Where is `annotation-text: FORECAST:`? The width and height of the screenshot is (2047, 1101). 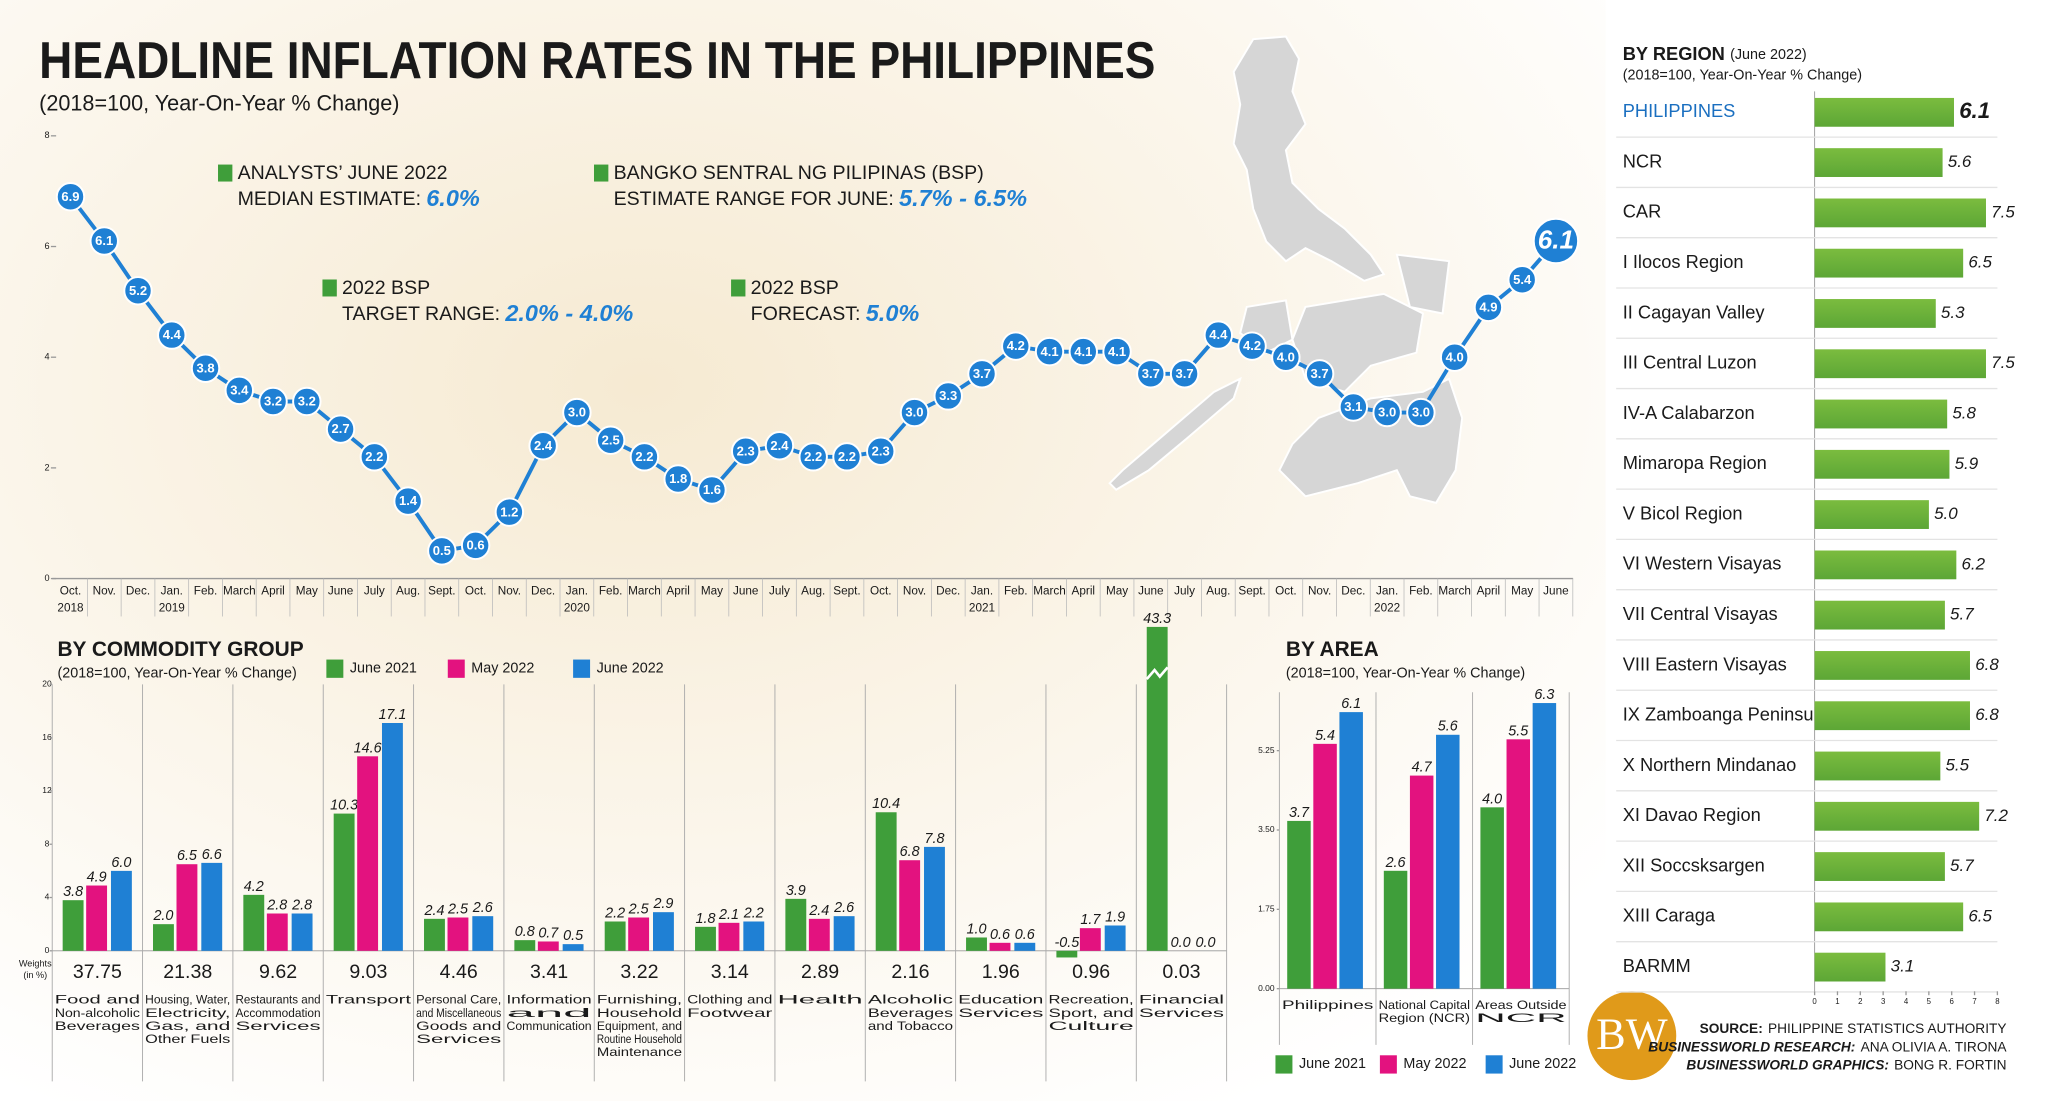
annotation-text: FORECAST: is located at coordinates (806, 314).